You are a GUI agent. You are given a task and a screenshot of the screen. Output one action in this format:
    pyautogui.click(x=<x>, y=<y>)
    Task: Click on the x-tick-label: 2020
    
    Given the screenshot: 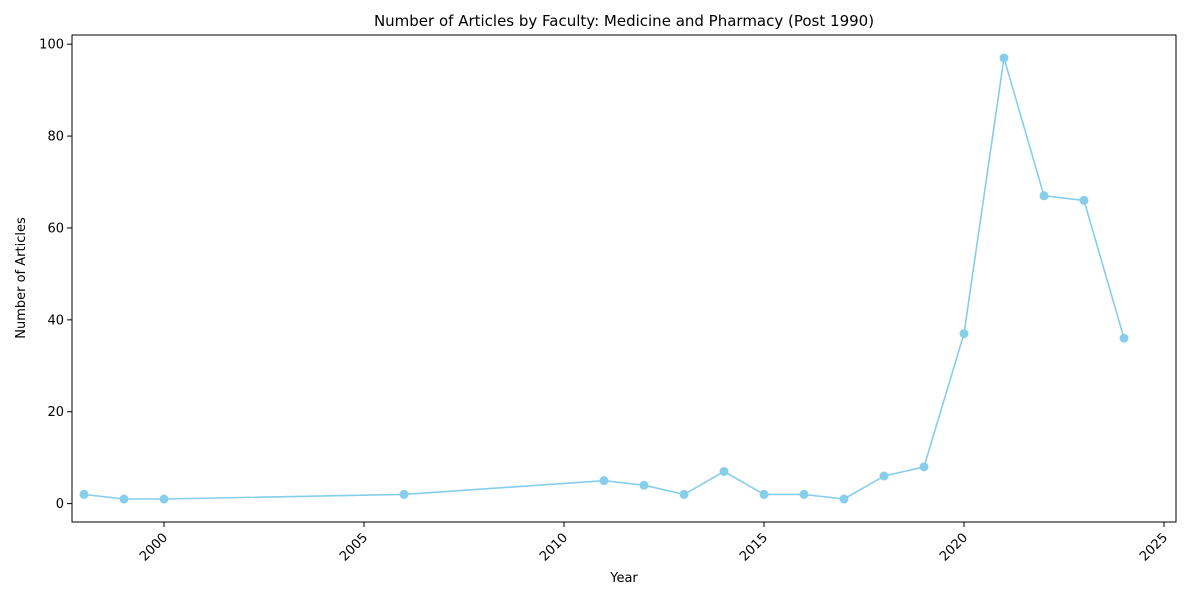 What is the action you would take?
    pyautogui.click(x=954, y=547)
    